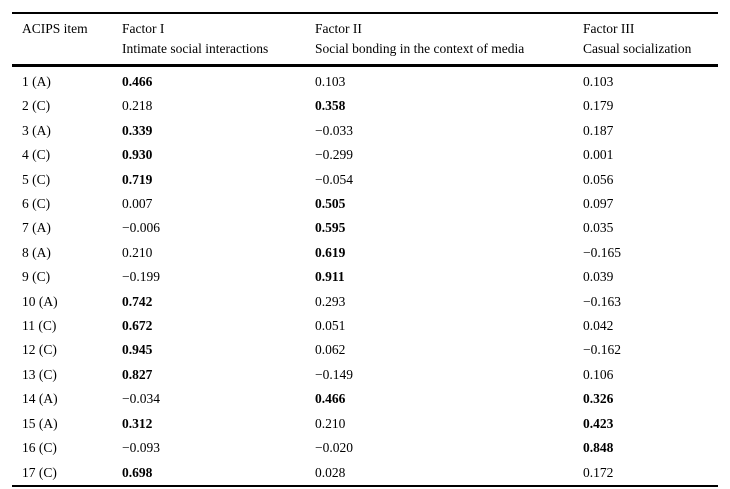  What do you see at coordinates (598, 81) in the screenshot?
I see `cell-factor3: 0.103` at bounding box center [598, 81].